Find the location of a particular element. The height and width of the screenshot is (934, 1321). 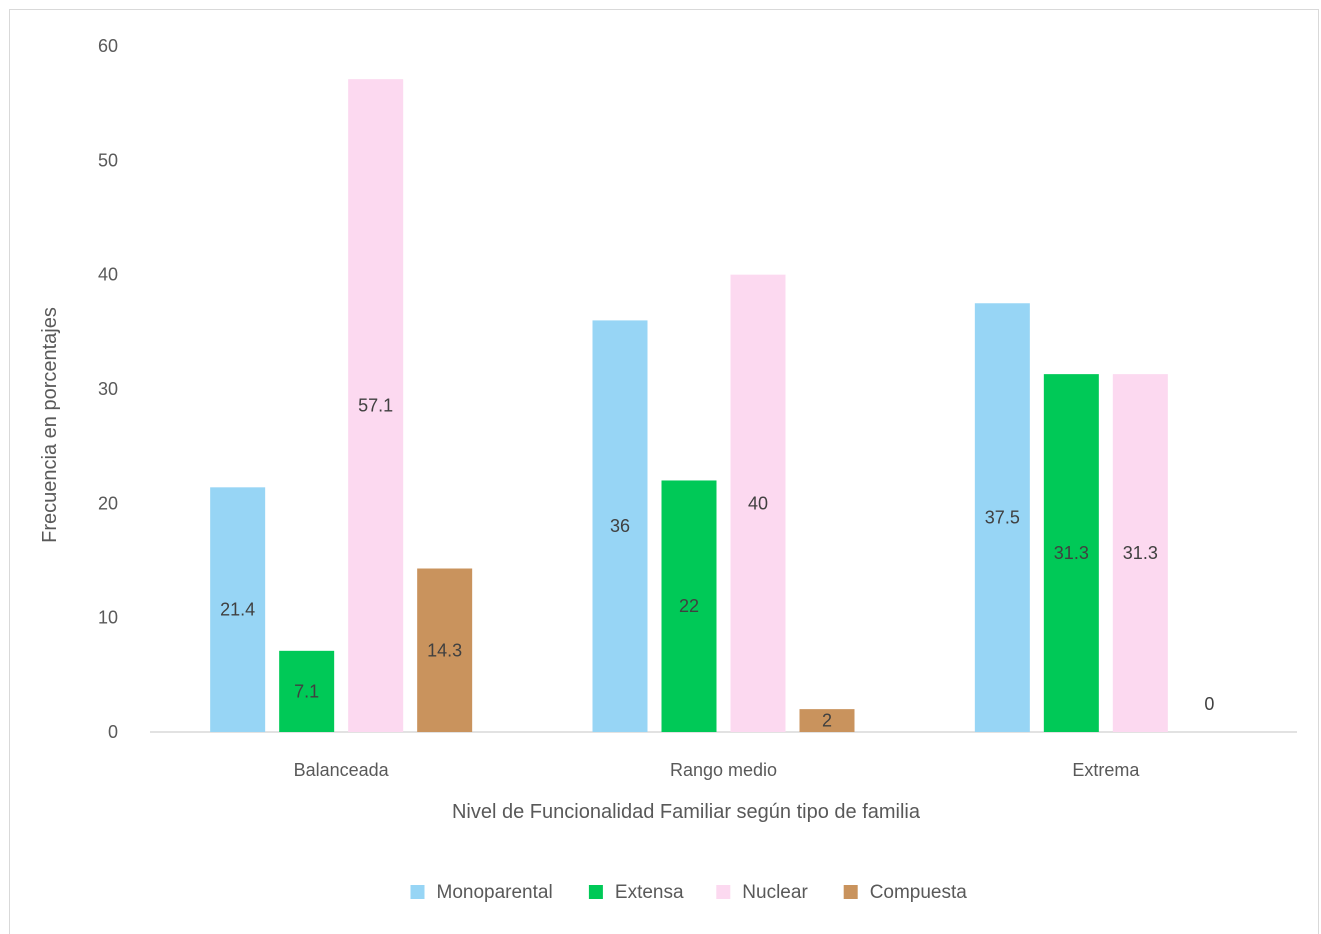

y-tick-label: 20 is located at coordinates (108, 503).